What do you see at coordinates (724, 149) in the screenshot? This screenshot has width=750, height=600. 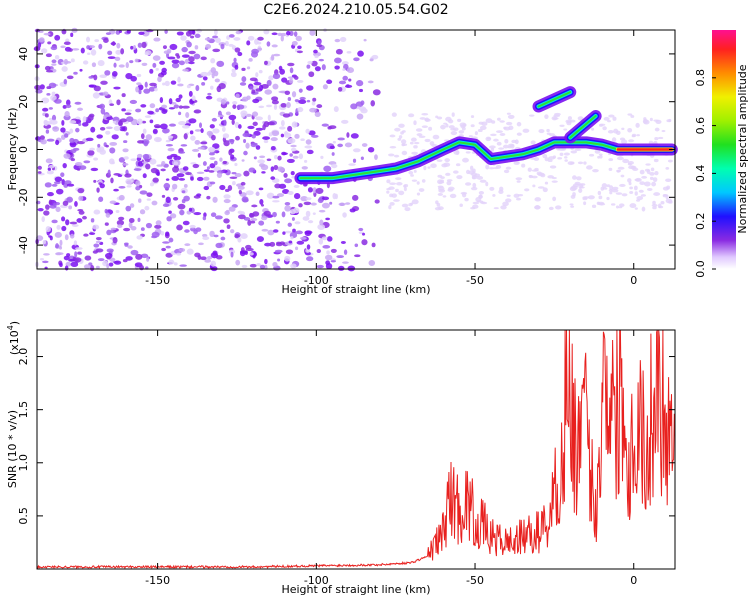 I see `colorbar-gradient` at bounding box center [724, 149].